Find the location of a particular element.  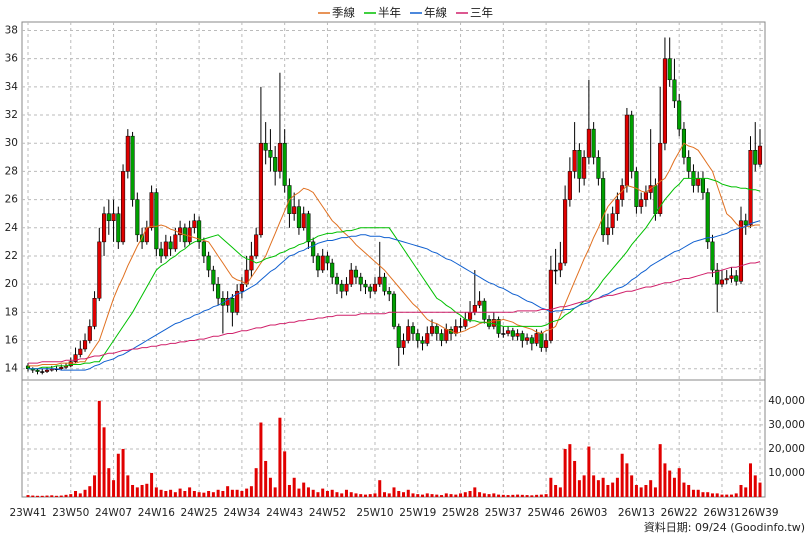

x-tick-label: 26W03 is located at coordinates (588, 513).